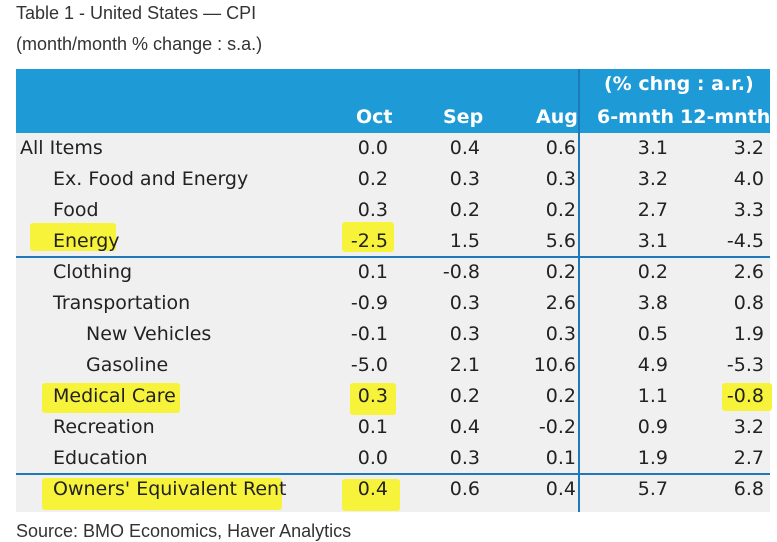 This screenshot has width=777, height=542. What do you see at coordinates (748, 179) in the screenshot?
I see `value-m12: 4.0` at bounding box center [748, 179].